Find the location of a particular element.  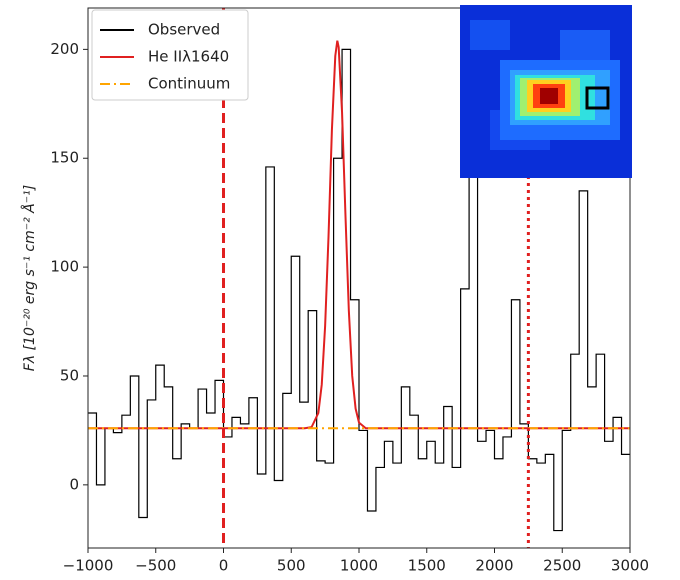

legend: Observed He IIλ1640 Continuum is located at coordinates (170, 55).